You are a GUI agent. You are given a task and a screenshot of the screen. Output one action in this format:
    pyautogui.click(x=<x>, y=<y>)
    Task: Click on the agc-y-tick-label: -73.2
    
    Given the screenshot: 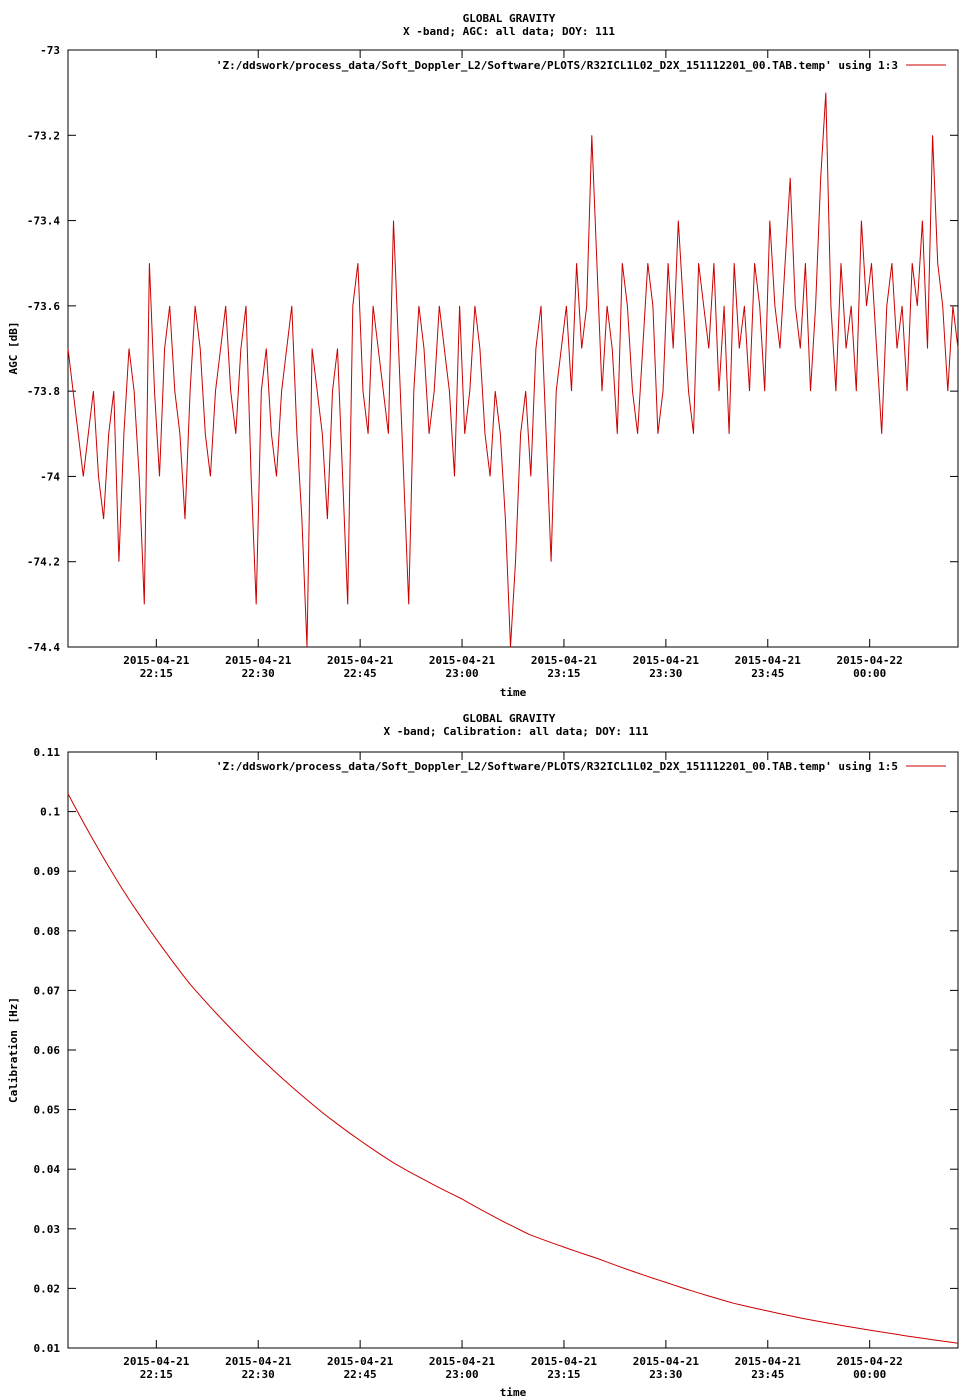 What is the action you would take?
    pyautogui.click(x=43, y=135)
    